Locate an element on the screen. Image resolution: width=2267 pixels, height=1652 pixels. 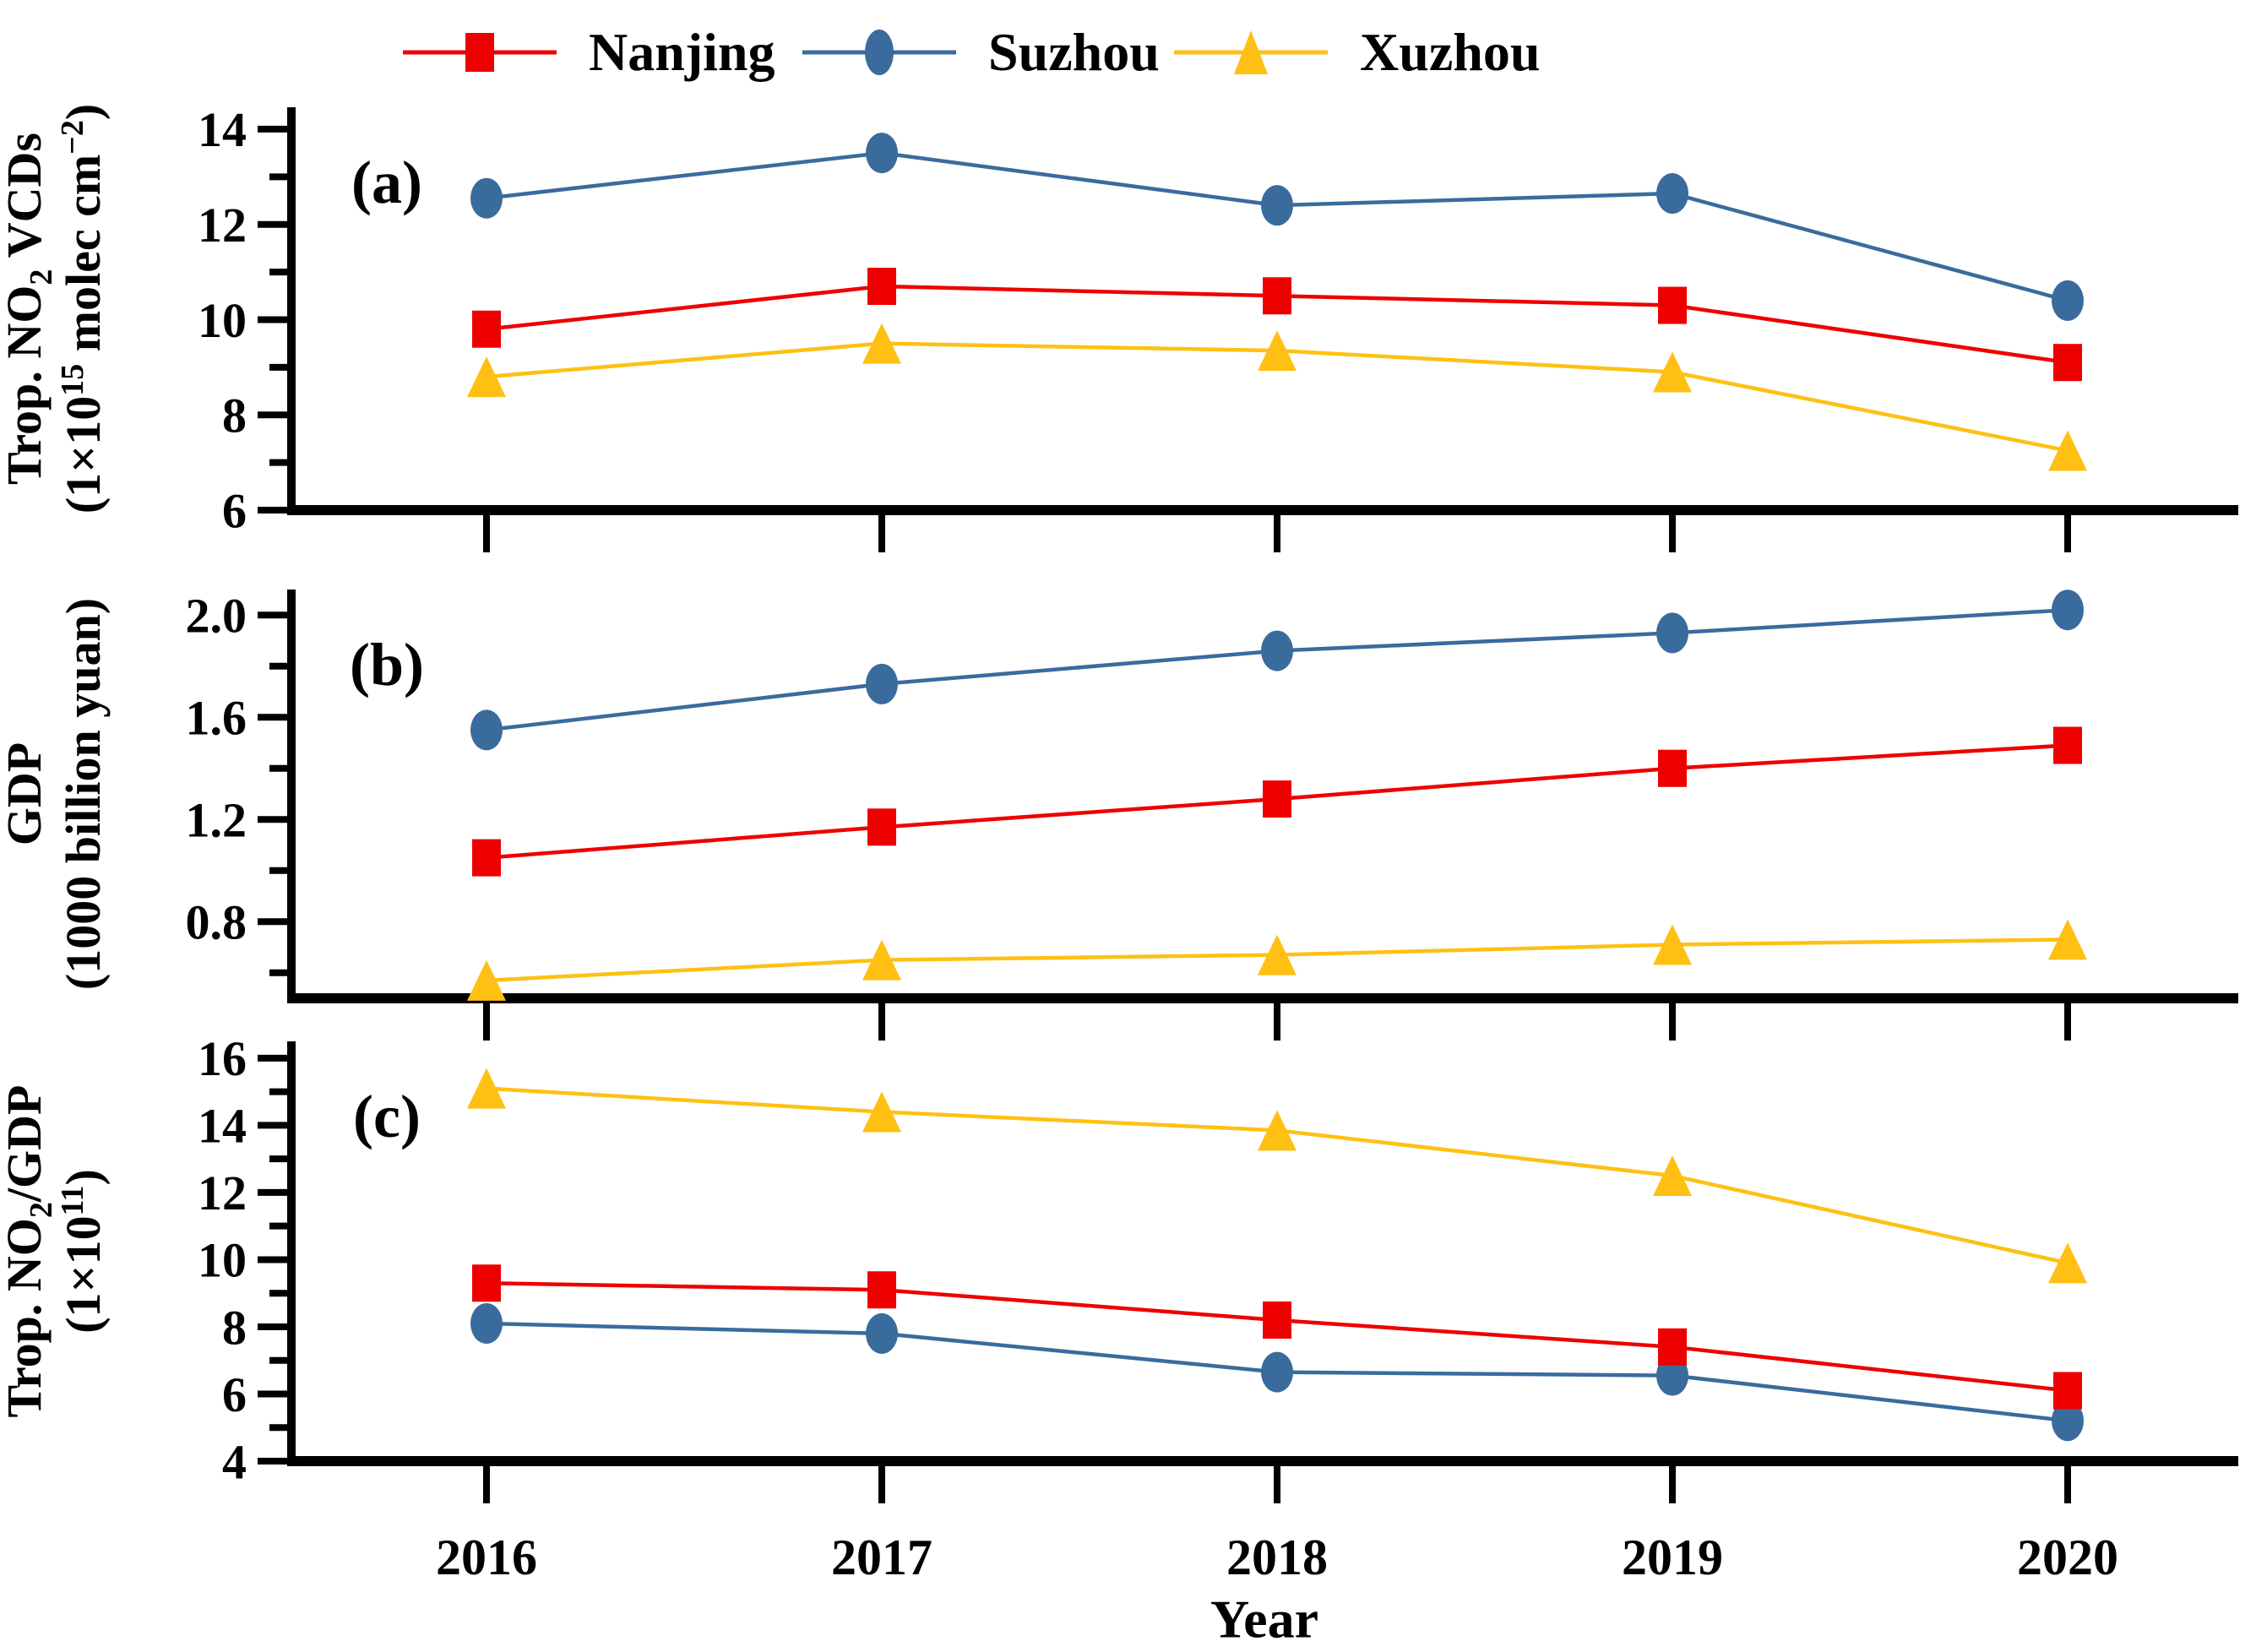
x-tick-label: 2016 is located at coordinates (487, 1557).